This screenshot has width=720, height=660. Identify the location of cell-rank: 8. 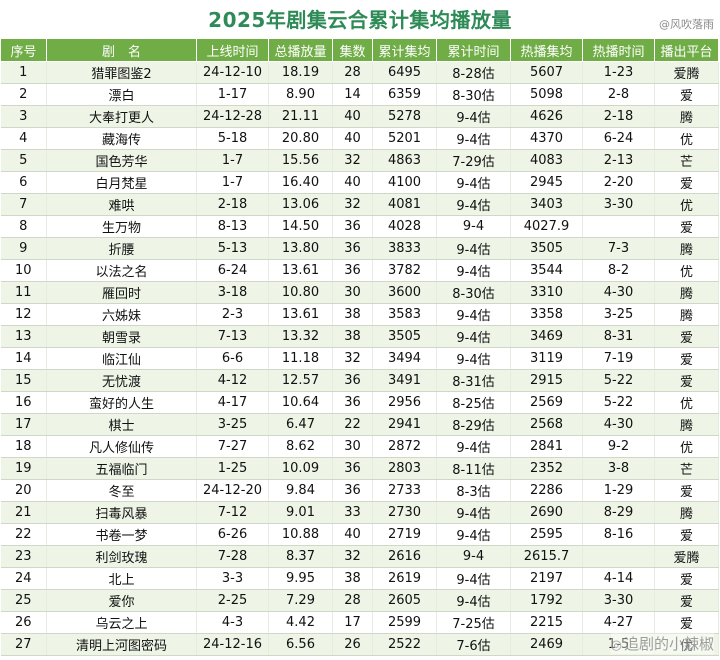
(23, 226).